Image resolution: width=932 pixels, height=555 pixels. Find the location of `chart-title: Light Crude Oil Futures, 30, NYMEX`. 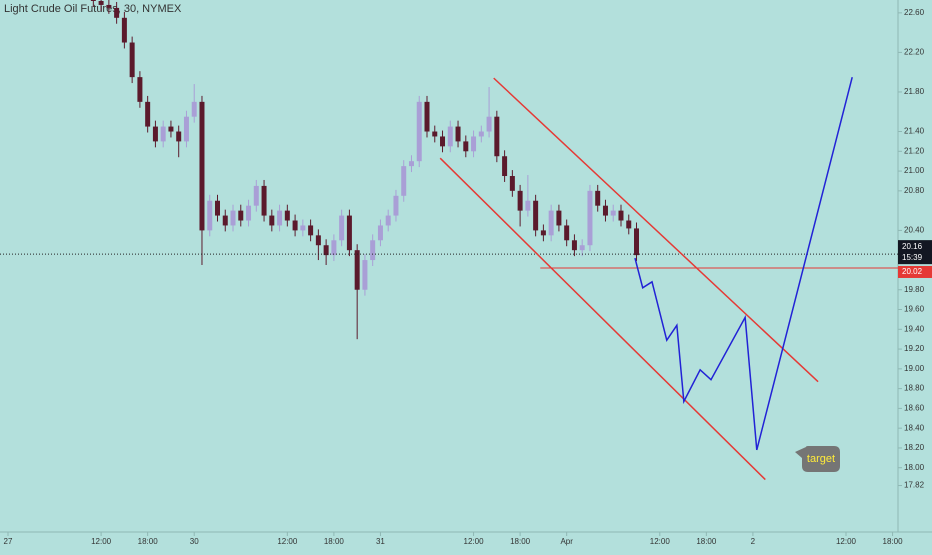

chart-title: Light Crude Oil Futures, 30, NYMEX is located at coordinates (93, 9).